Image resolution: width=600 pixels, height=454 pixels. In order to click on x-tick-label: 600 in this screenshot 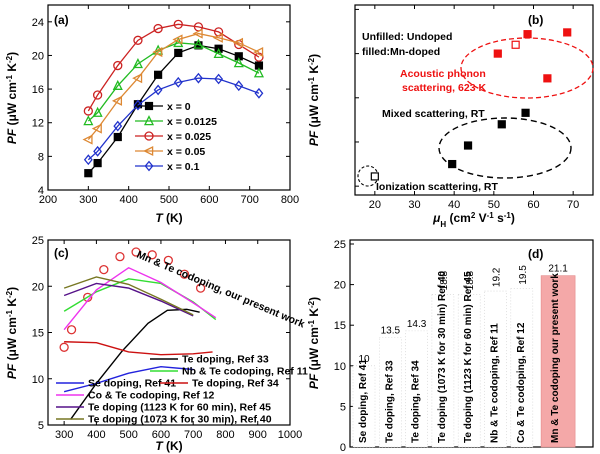, I will do `click(161, 435)`.